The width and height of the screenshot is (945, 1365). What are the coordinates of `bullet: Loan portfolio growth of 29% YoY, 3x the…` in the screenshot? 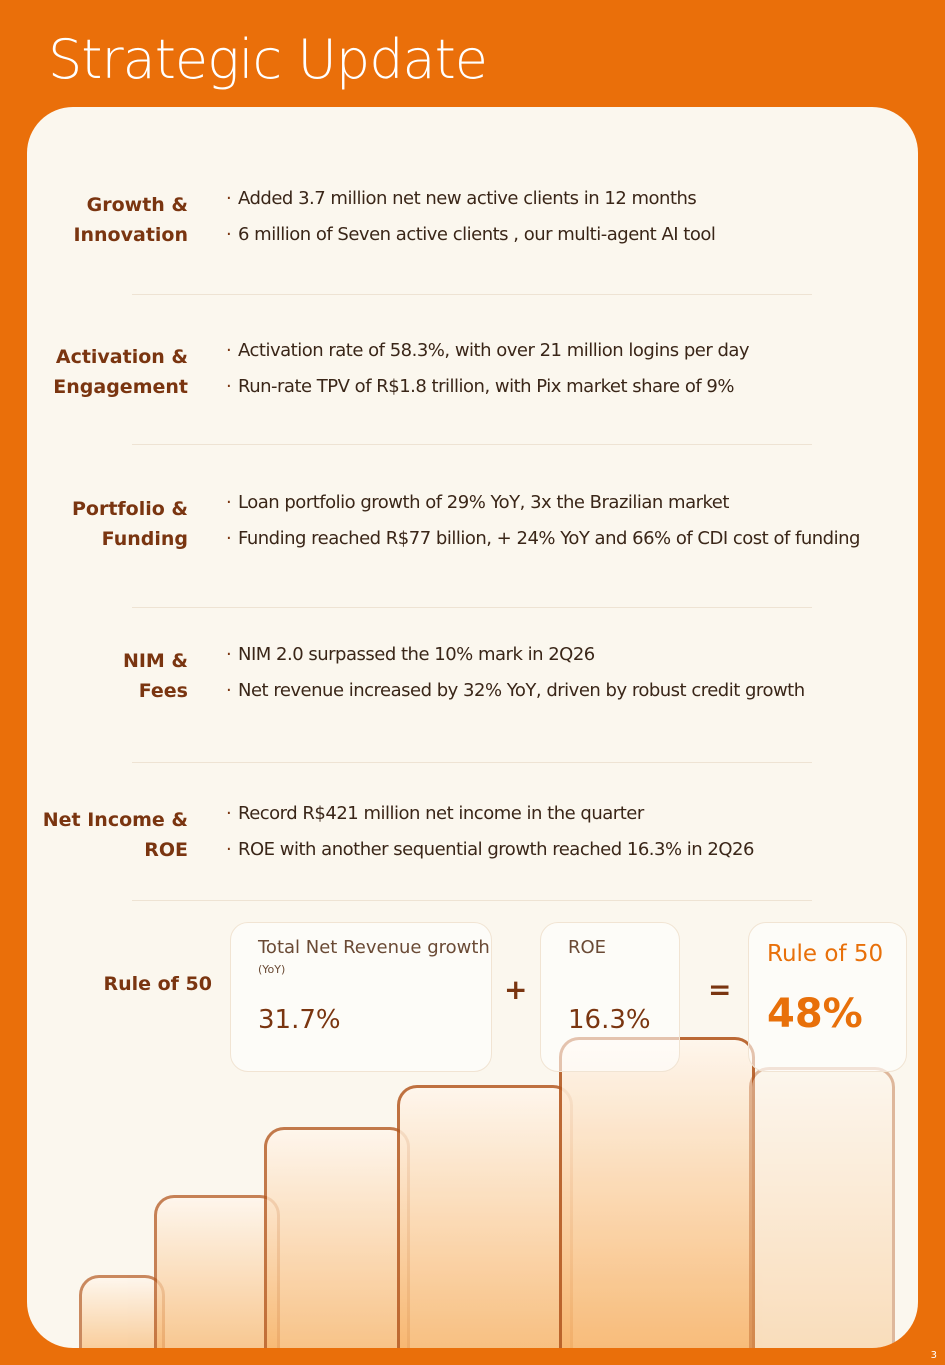 It's located at (477, 502).